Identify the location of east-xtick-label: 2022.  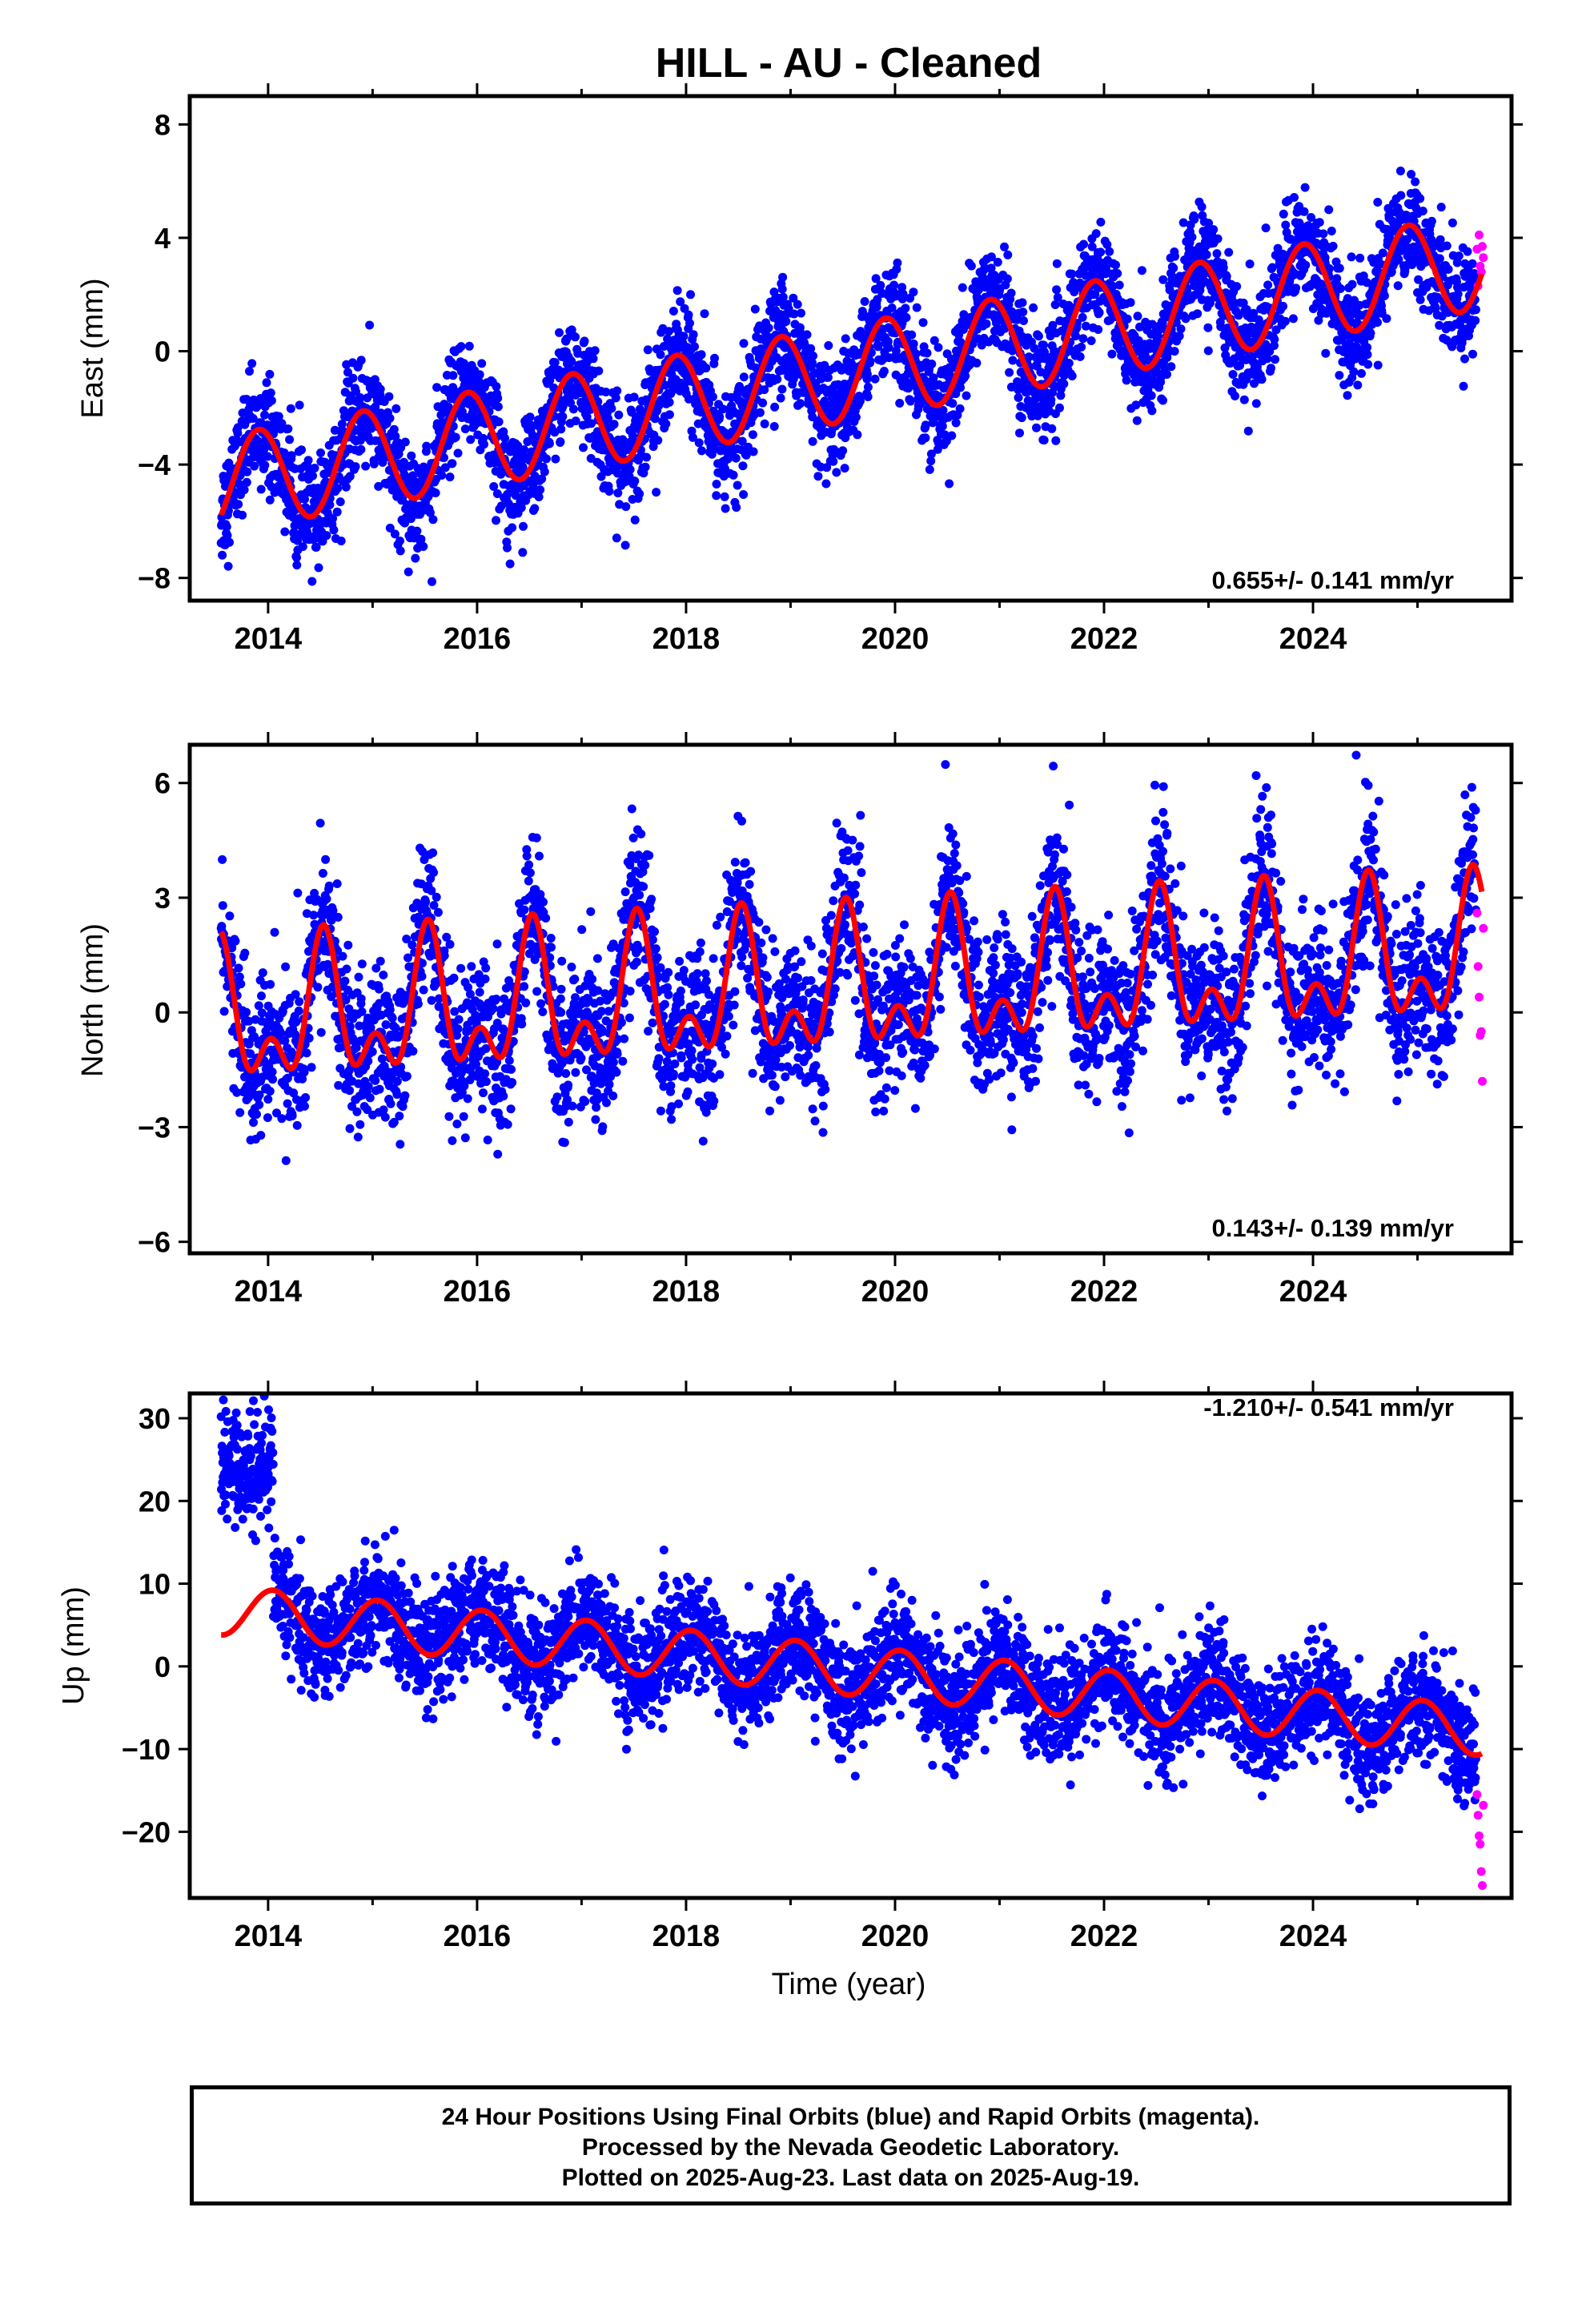
(1104, 639).